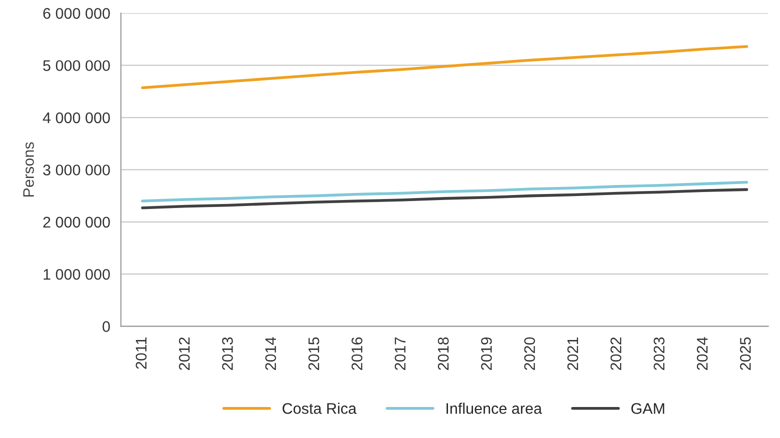 The height and width of the screenshot is (438, 780). I want to click on y-tick-label: 6 000 000, so click(76, 13).